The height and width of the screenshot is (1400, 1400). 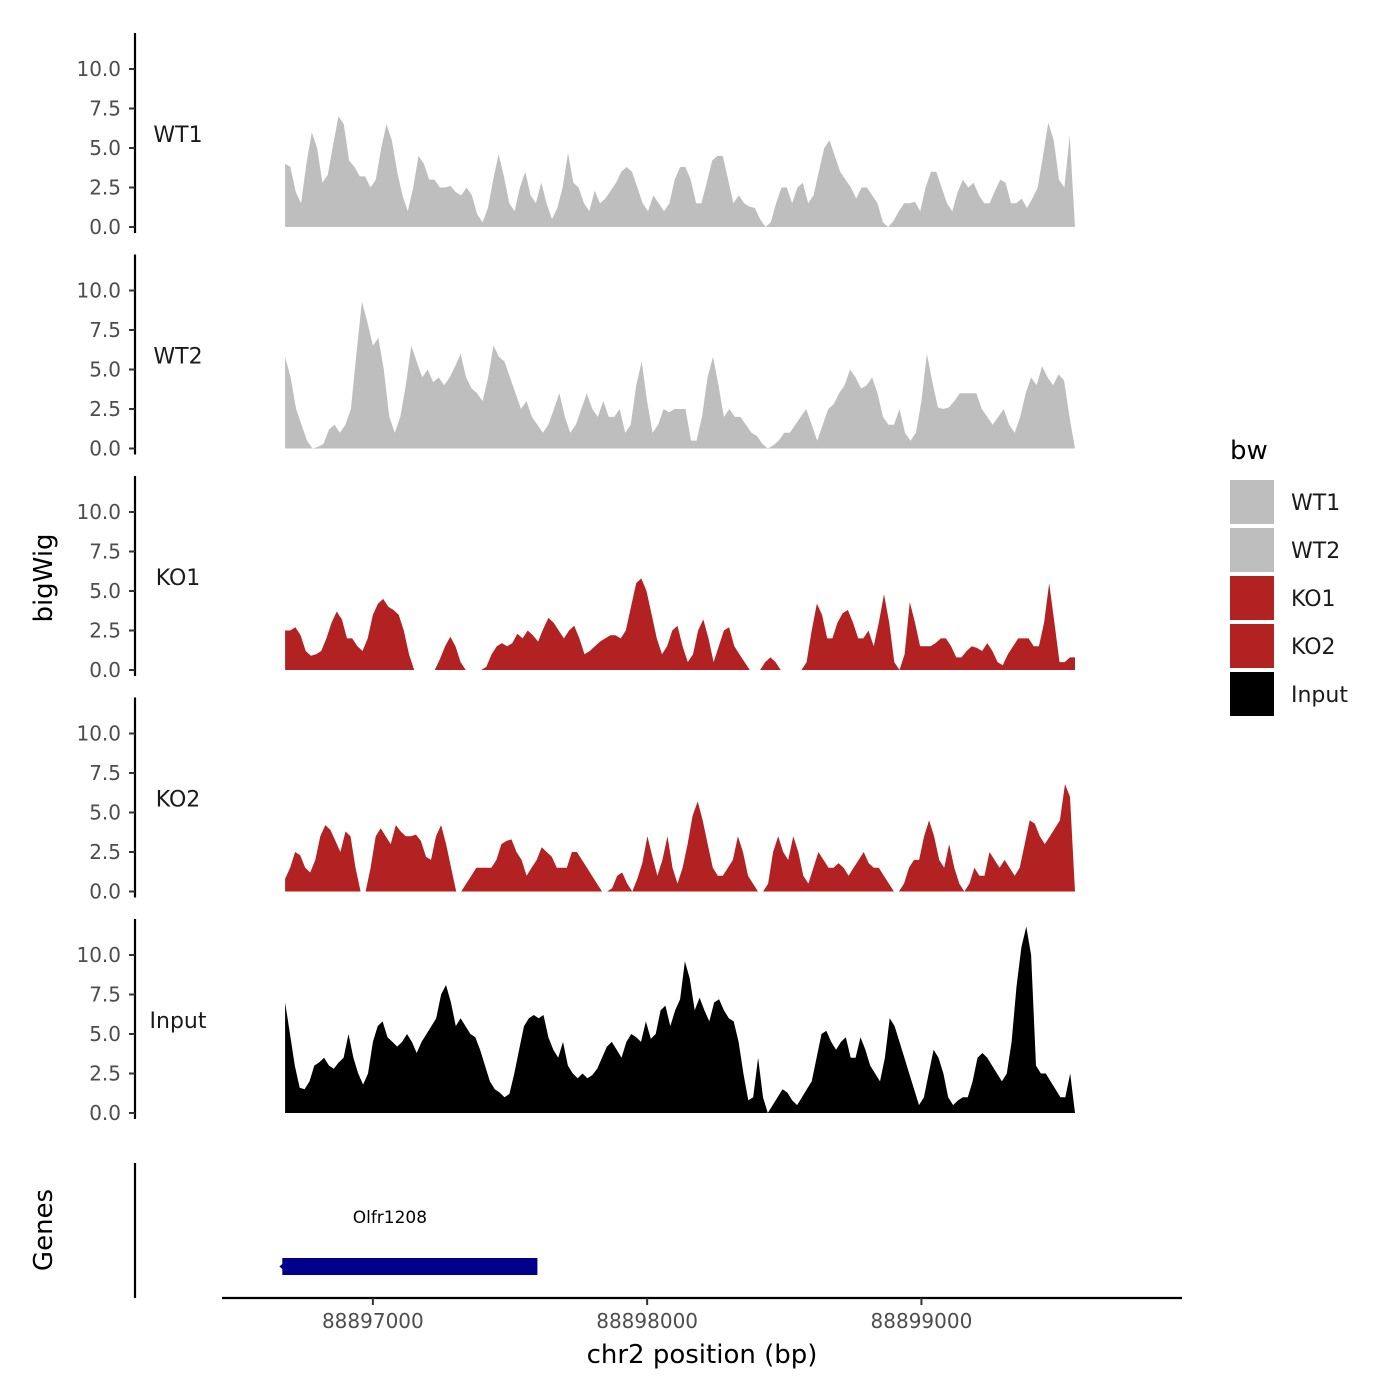 I want to click on track-ko2: 0.0 2.5 5.0 7.5 10.0 KO2, so click(x=576, y=800).